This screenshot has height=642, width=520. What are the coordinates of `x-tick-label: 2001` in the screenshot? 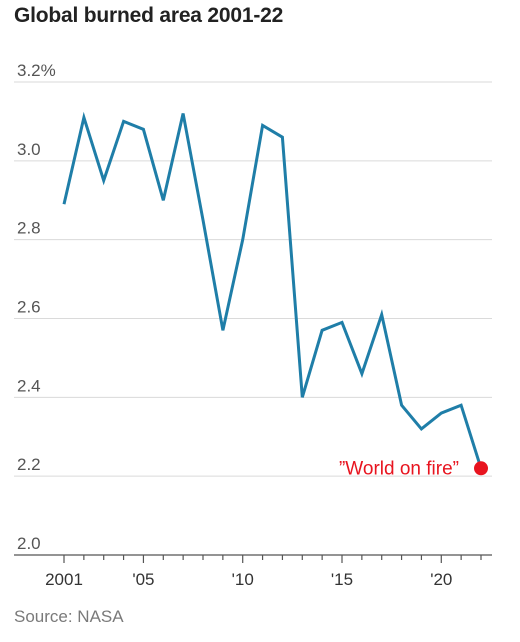 It's located at (64, 579).